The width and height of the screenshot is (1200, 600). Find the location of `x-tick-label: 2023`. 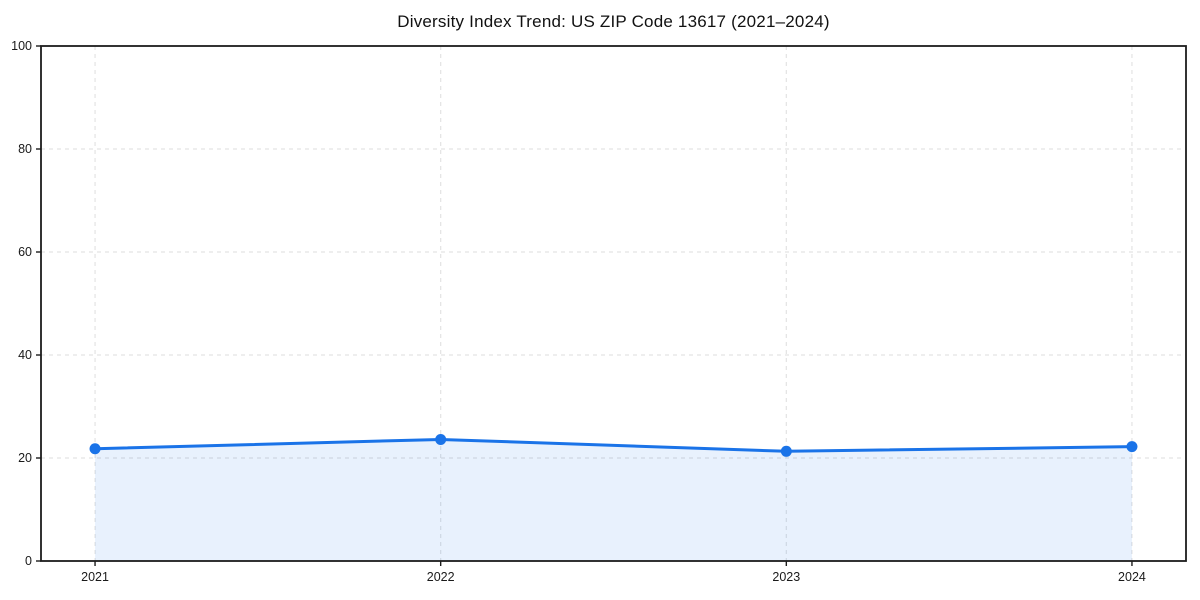

x-tick-label: 2023 is located at coordinates (786, 577).